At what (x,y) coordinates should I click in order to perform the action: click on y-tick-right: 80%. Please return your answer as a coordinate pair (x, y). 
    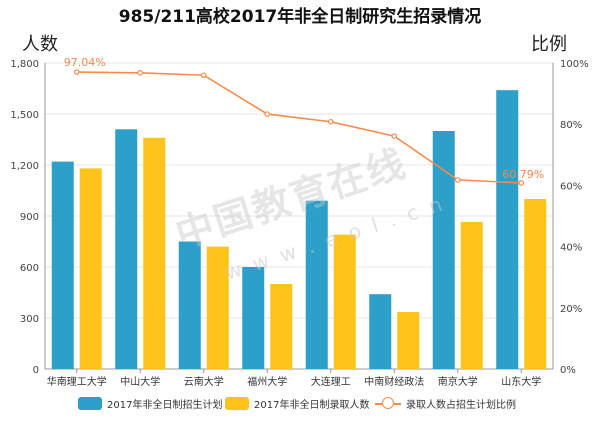
    Looking at the image, I should click on (571, 125).